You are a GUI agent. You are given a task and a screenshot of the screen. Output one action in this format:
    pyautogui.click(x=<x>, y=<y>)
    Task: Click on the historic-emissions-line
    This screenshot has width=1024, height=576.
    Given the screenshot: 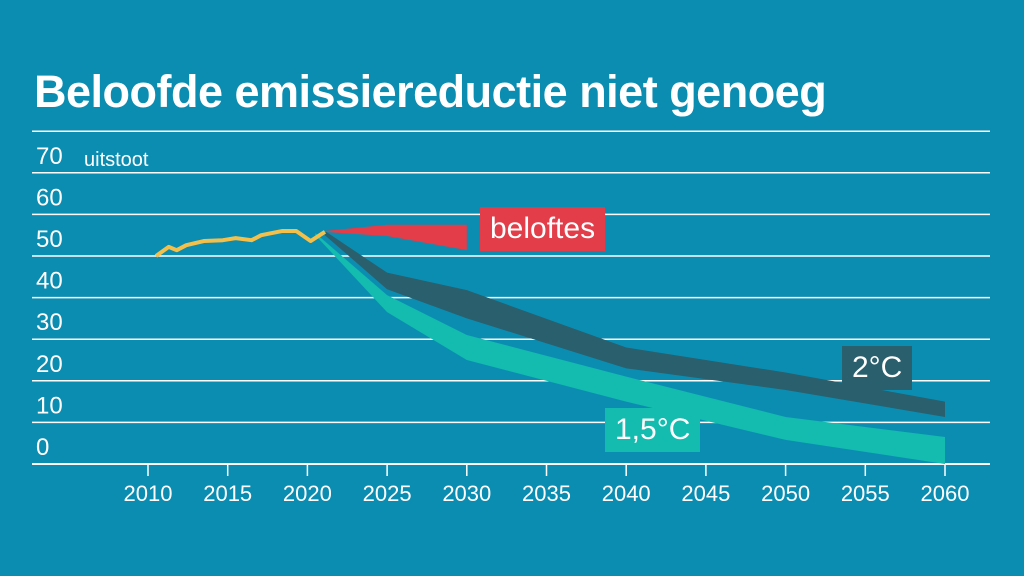 What is the action you would take?
    pyautogui.click(x=240, y=243)
    